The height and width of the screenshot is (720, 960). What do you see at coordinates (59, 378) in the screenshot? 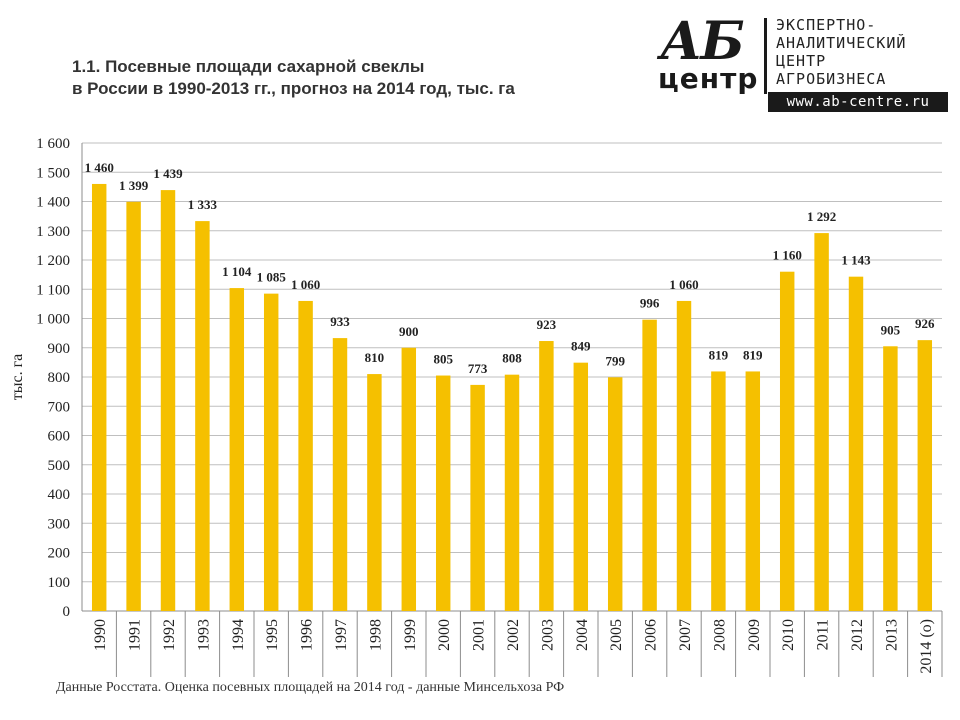
I see `y-tick-label: 800` at bounding box center [59, 378].